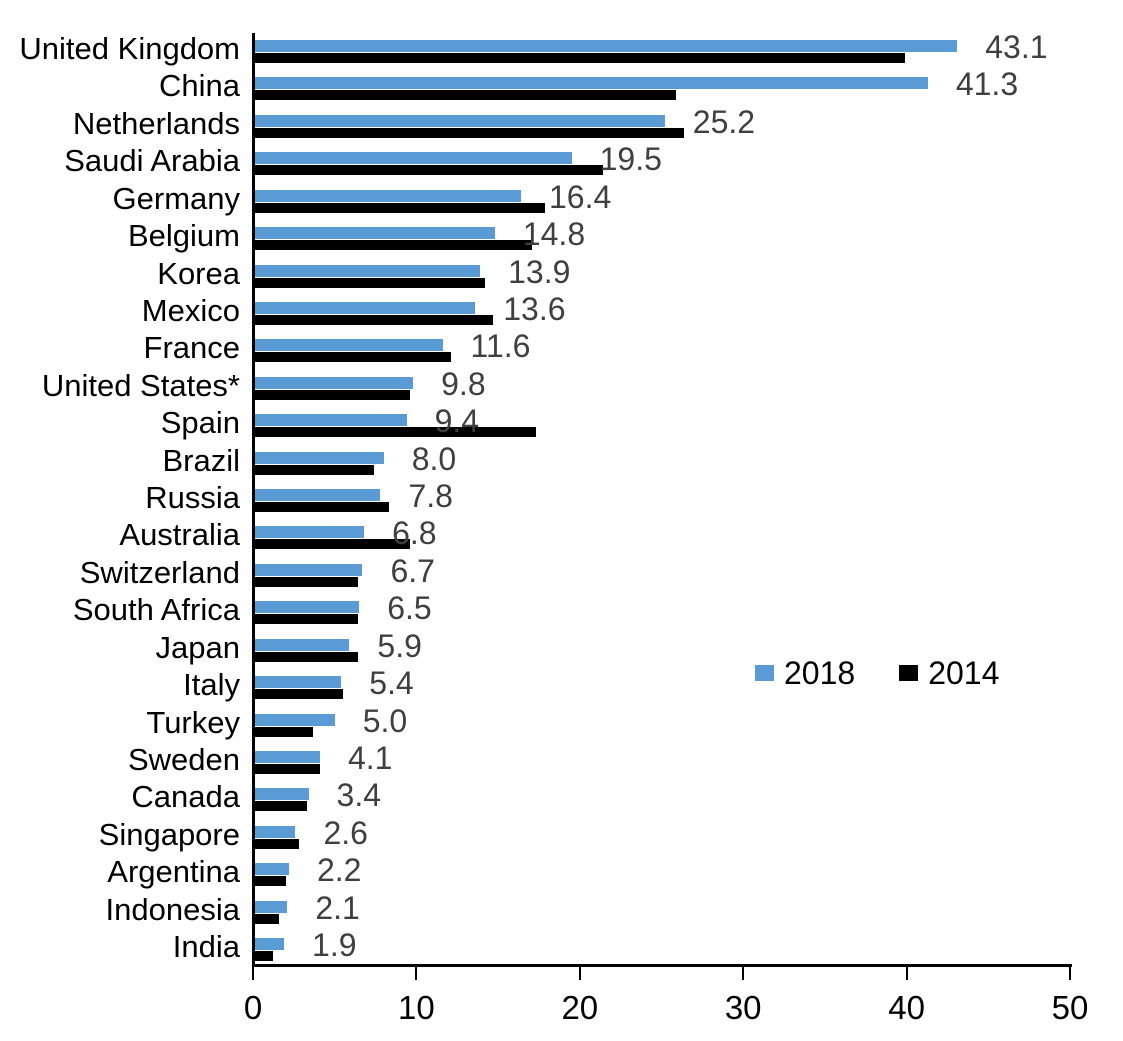 The width and height of the screenshot is (1123, 1041). I want to click on data-label: 6.5, so click(409, 608).